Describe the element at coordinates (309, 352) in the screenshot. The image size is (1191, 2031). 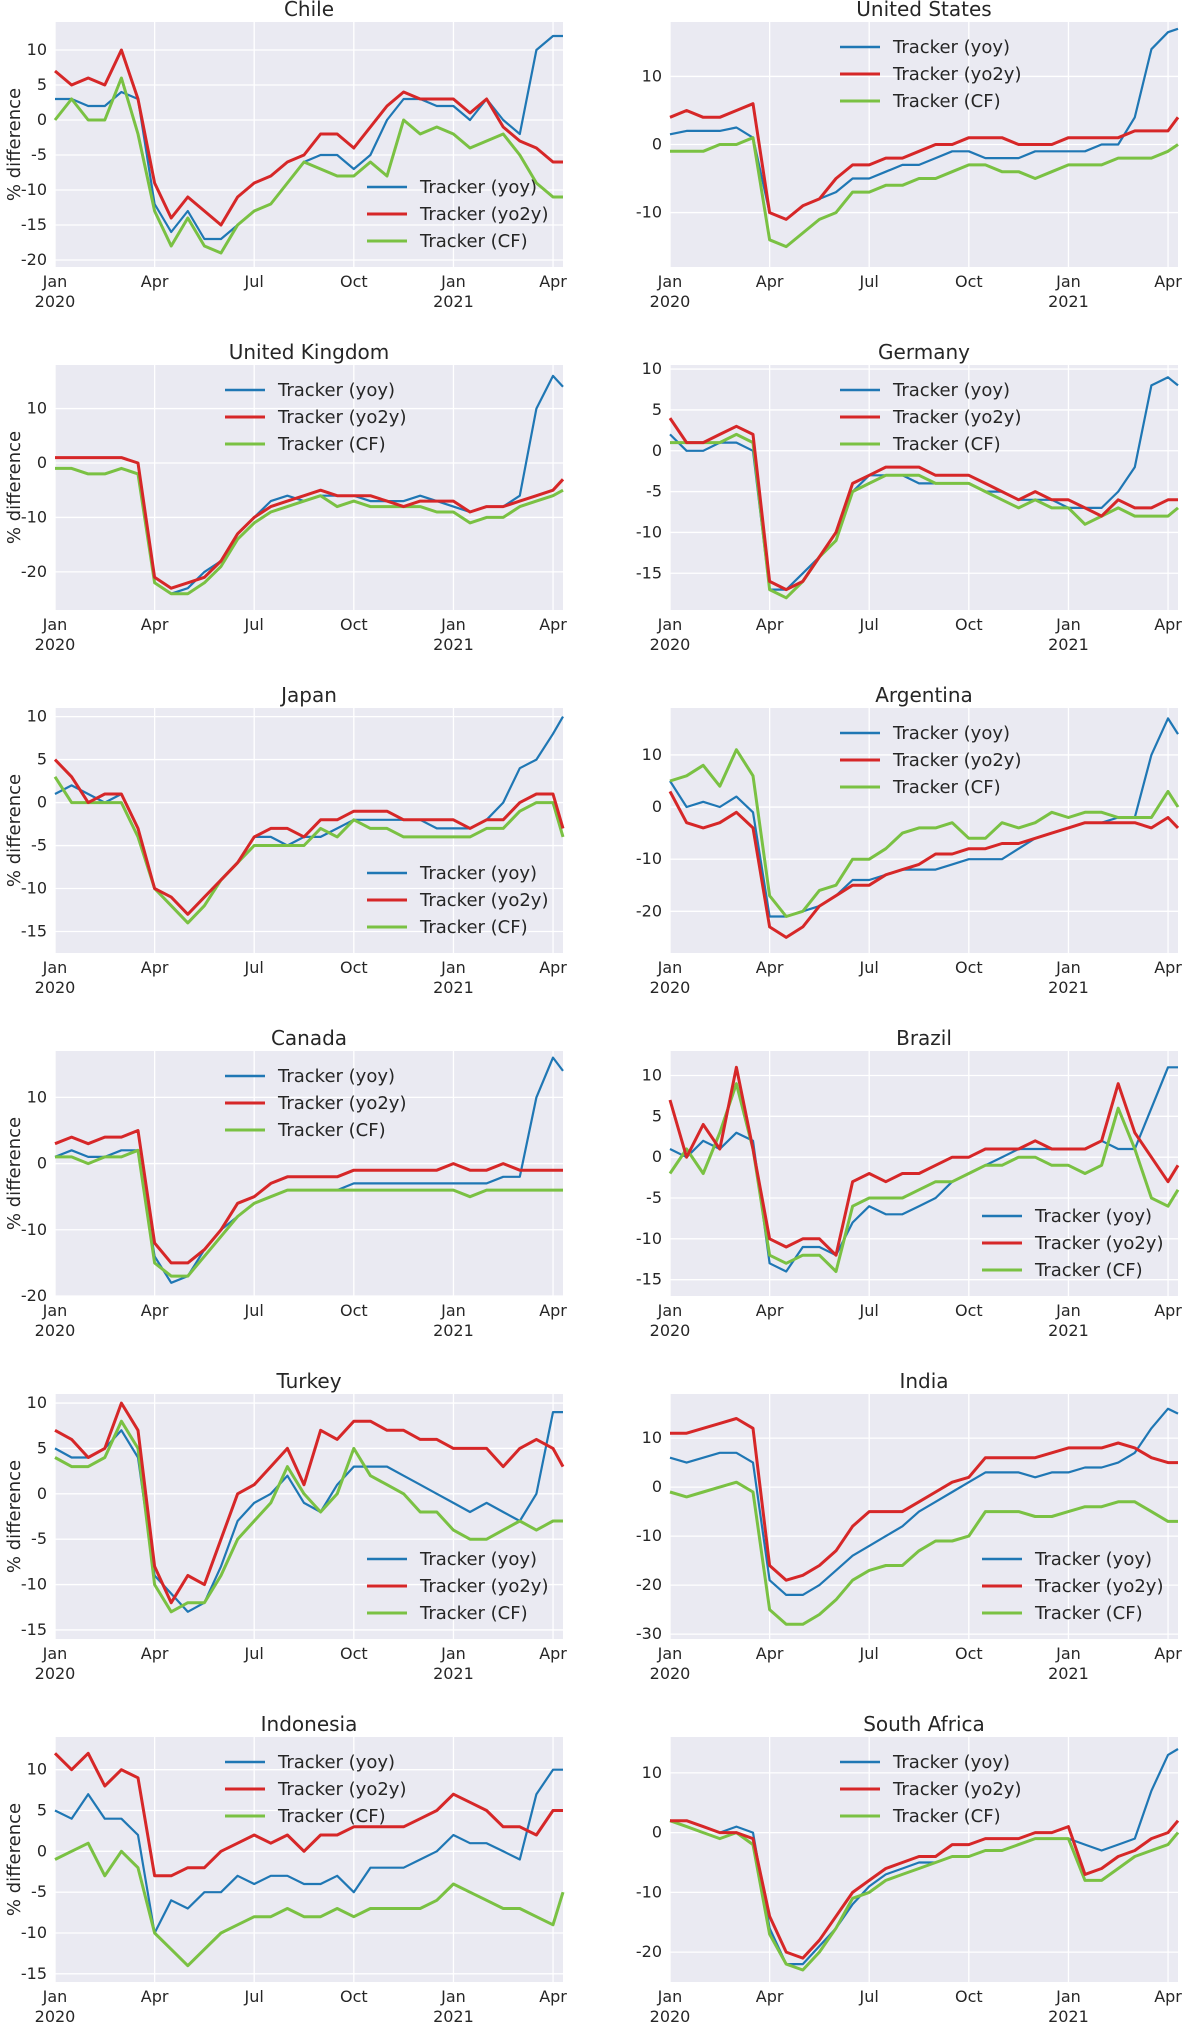
I see `chart-title: United Kingdom` at that location.